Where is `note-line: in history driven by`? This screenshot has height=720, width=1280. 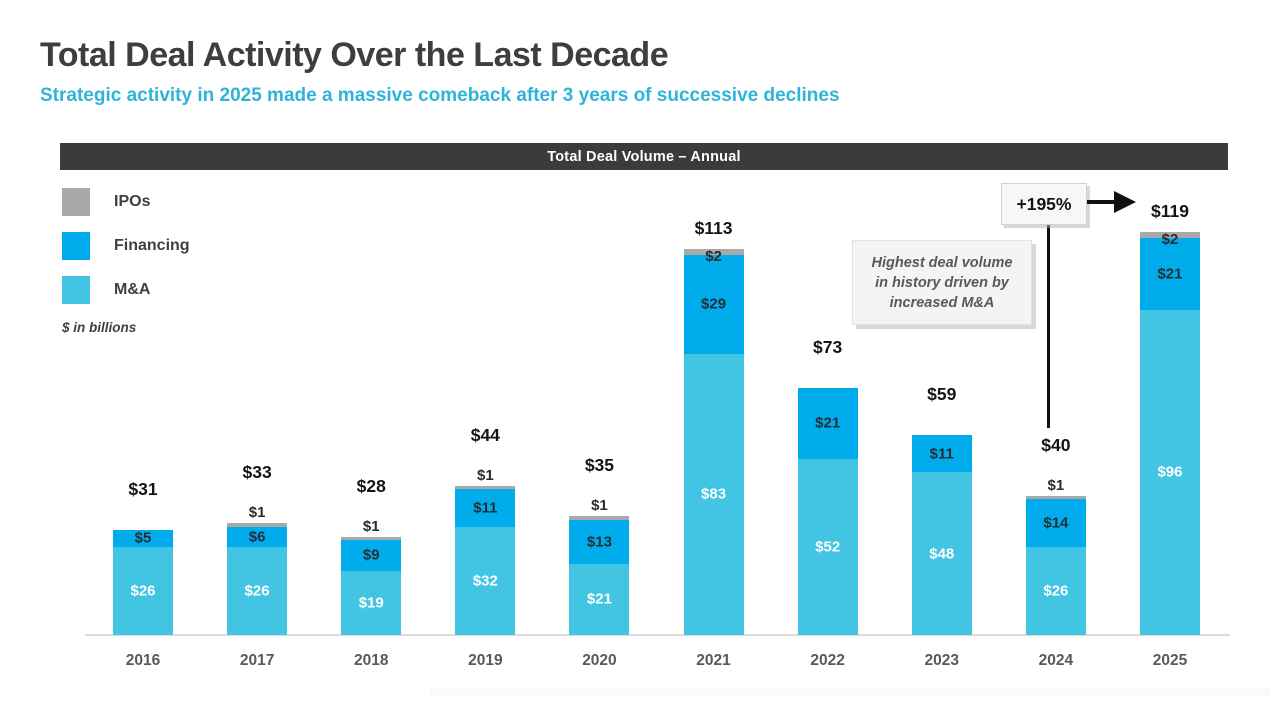
note-line: in history driven by is located at coordinates (942, 282).